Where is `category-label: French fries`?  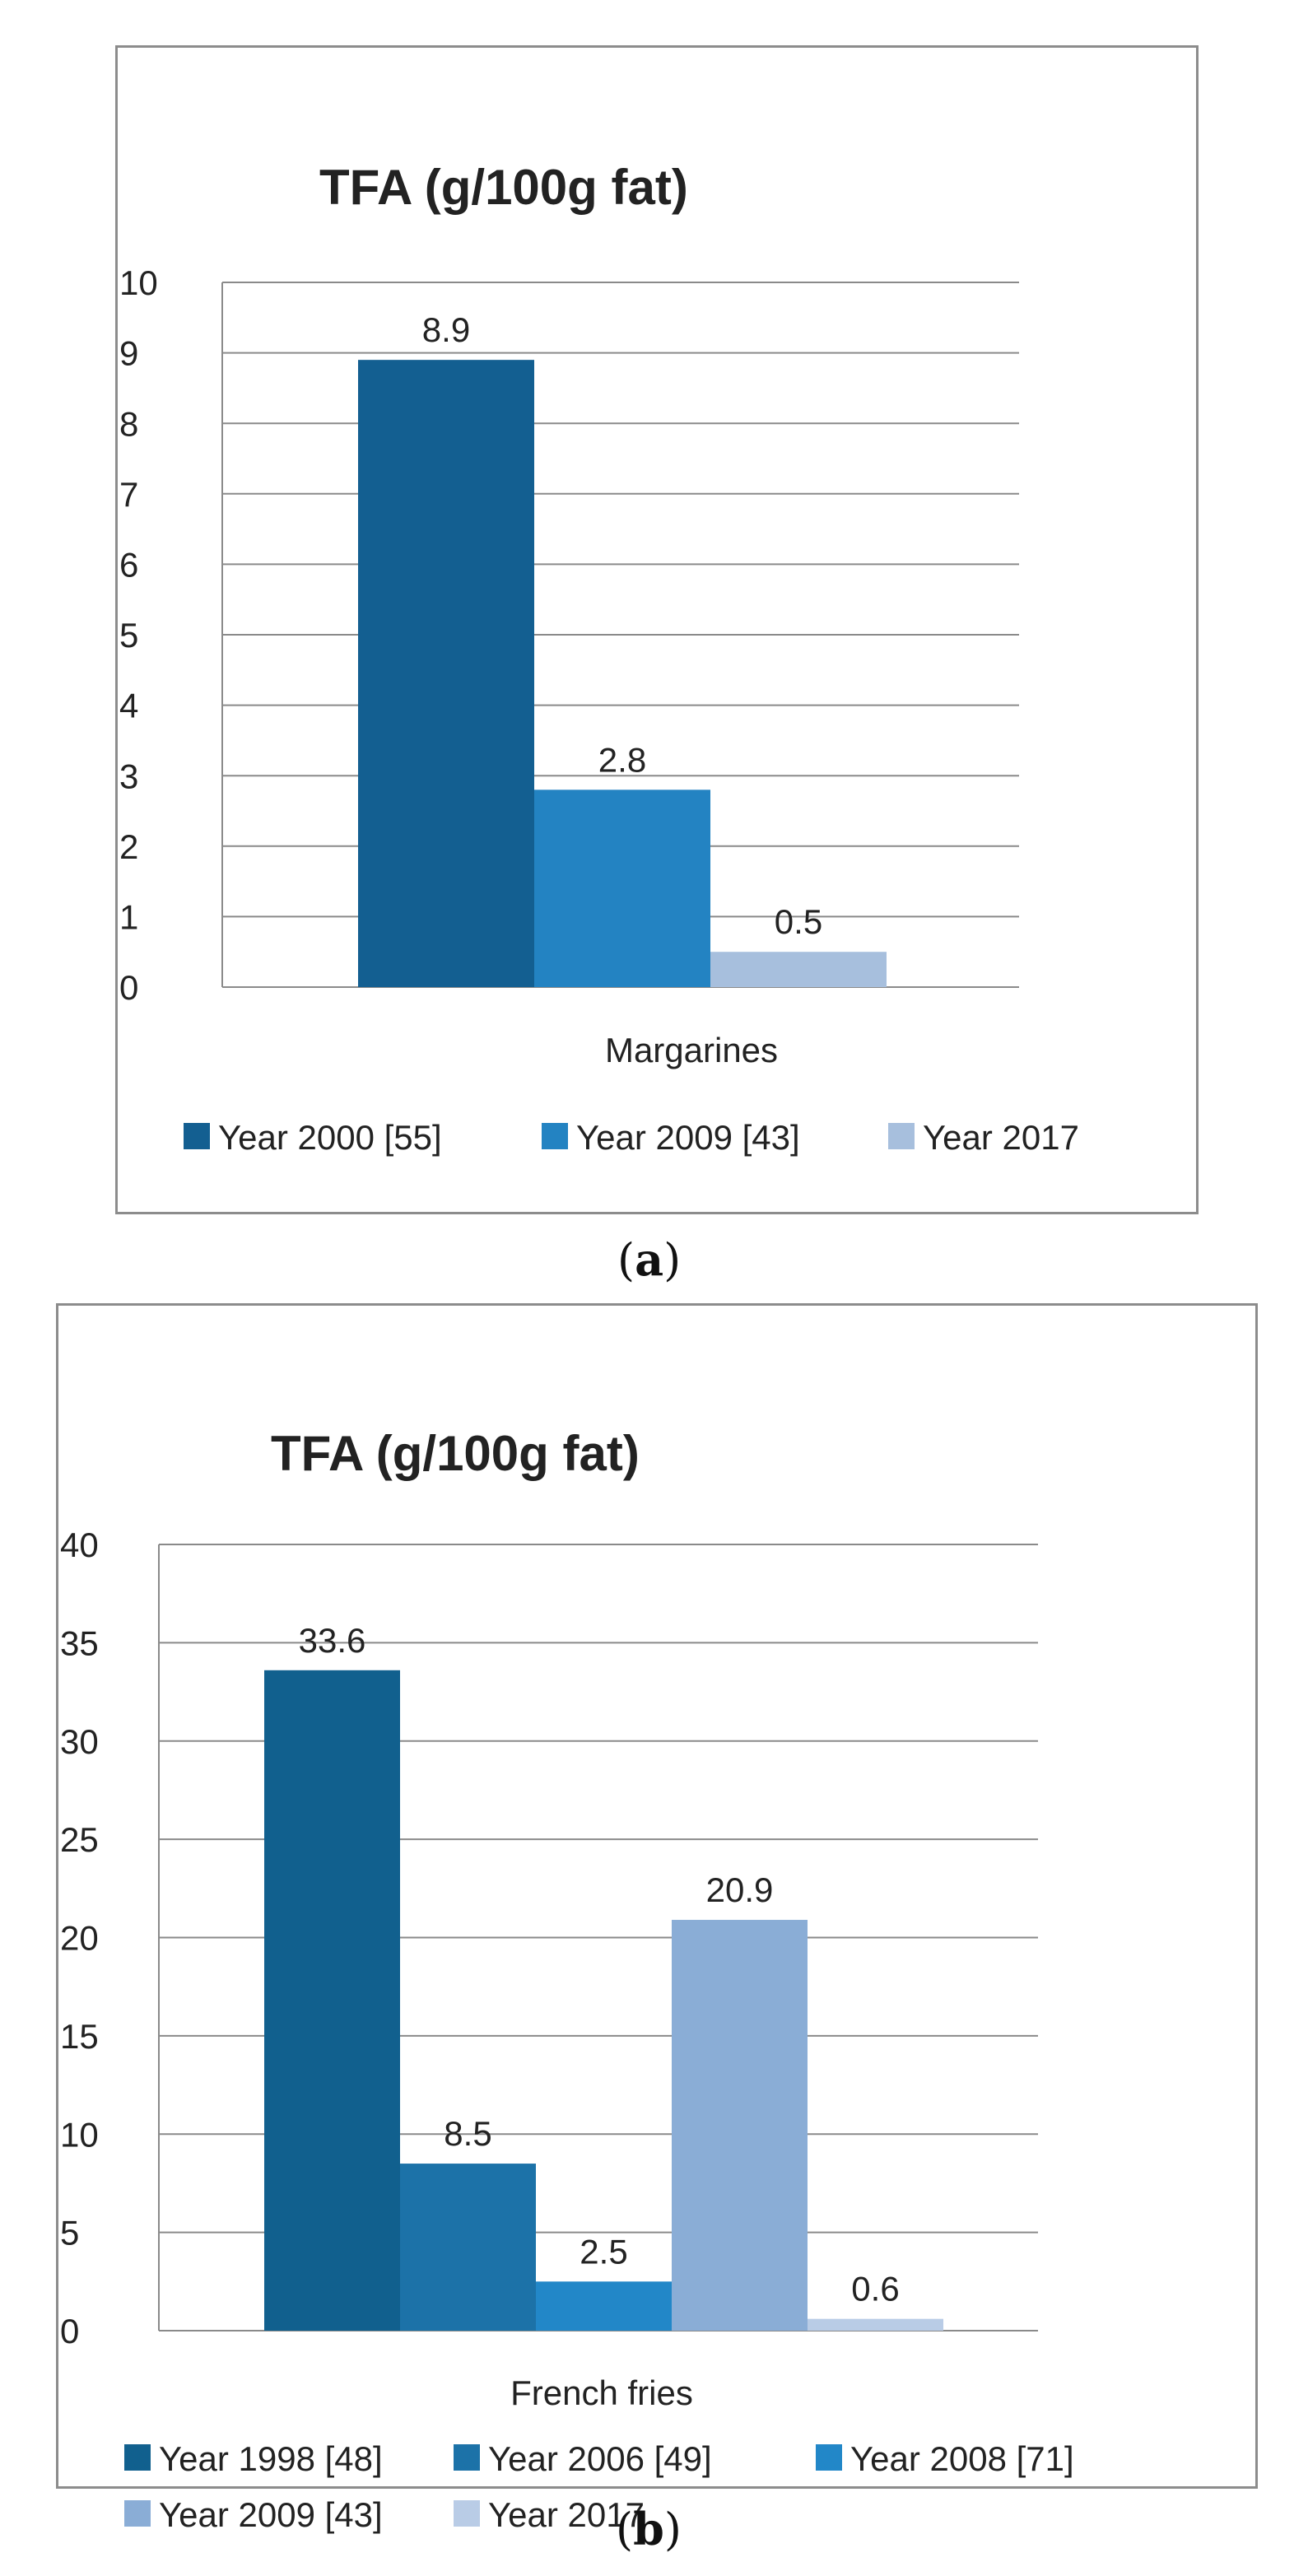
category-label: French fries is located at coordinates (601, 2392).